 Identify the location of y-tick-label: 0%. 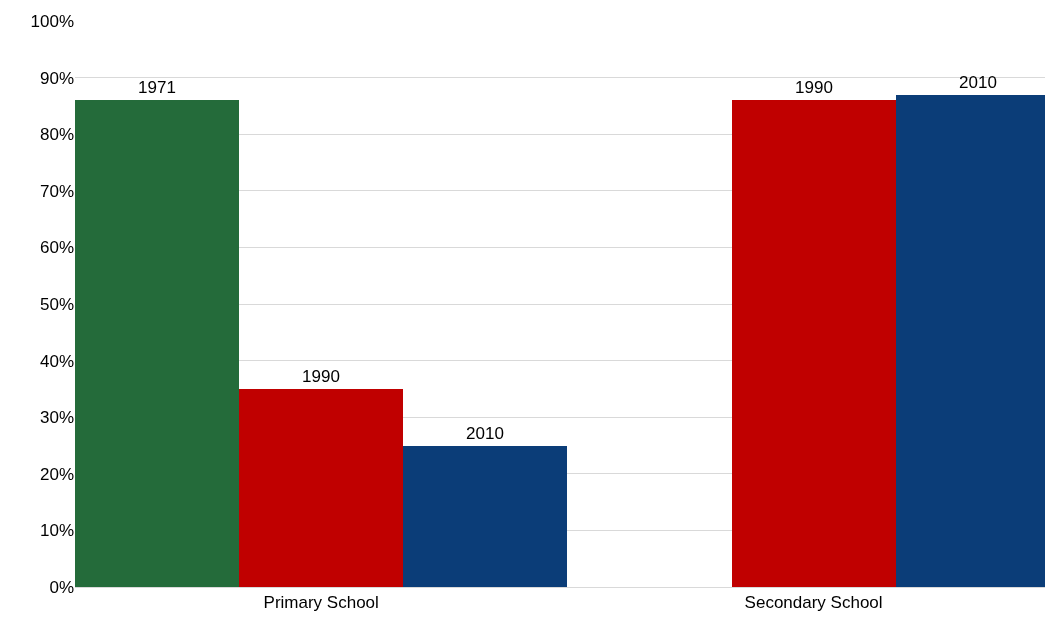
(61, 587).